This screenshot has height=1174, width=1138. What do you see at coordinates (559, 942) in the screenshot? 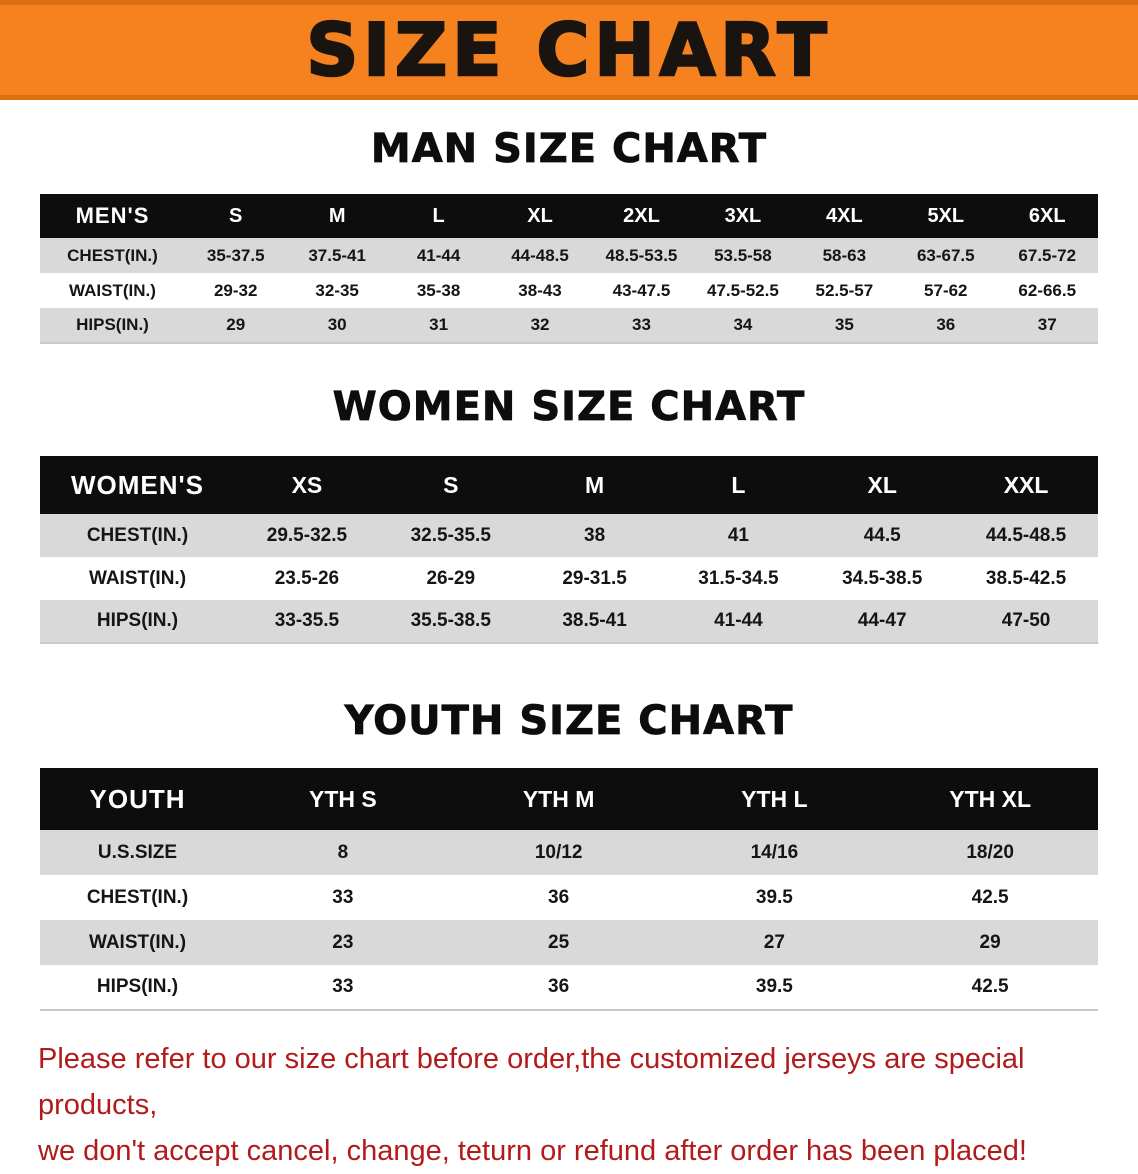
I see `size-value-cell: 25` at bounding box center [559, 942].